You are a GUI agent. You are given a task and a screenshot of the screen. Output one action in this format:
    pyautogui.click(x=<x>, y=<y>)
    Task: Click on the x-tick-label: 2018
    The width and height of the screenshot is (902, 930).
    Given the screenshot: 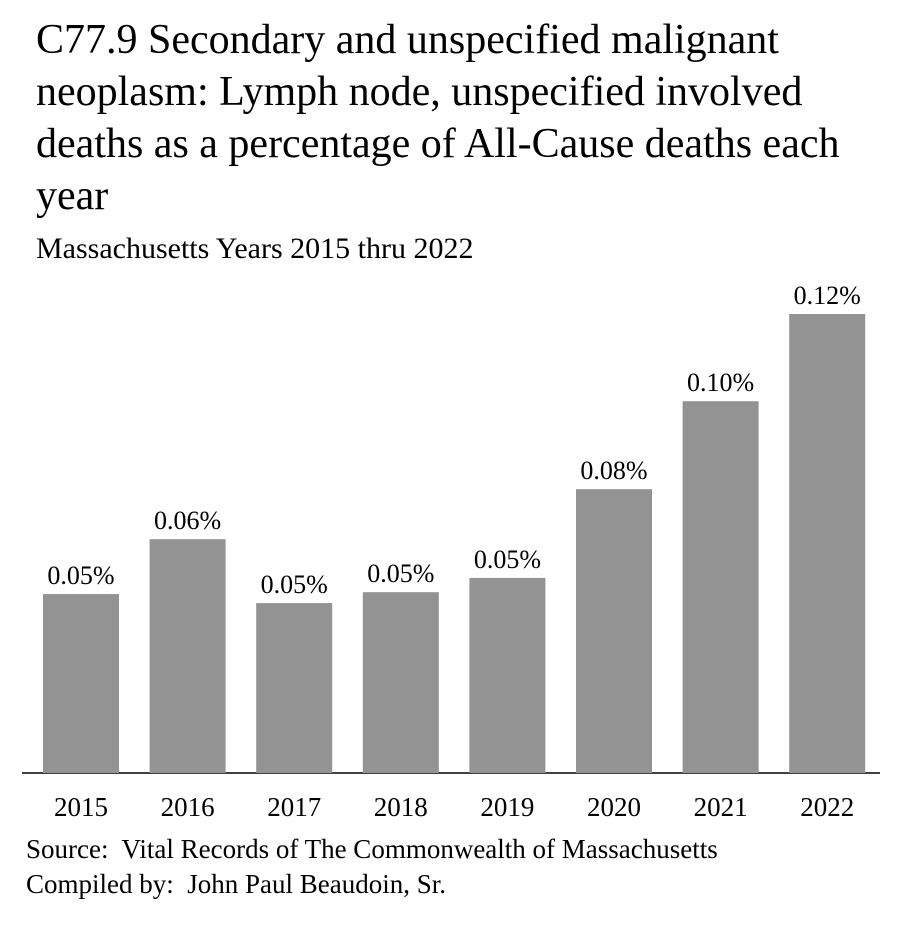 What is the action you would take?
    pyautogui.click(x=401, y=807)
    